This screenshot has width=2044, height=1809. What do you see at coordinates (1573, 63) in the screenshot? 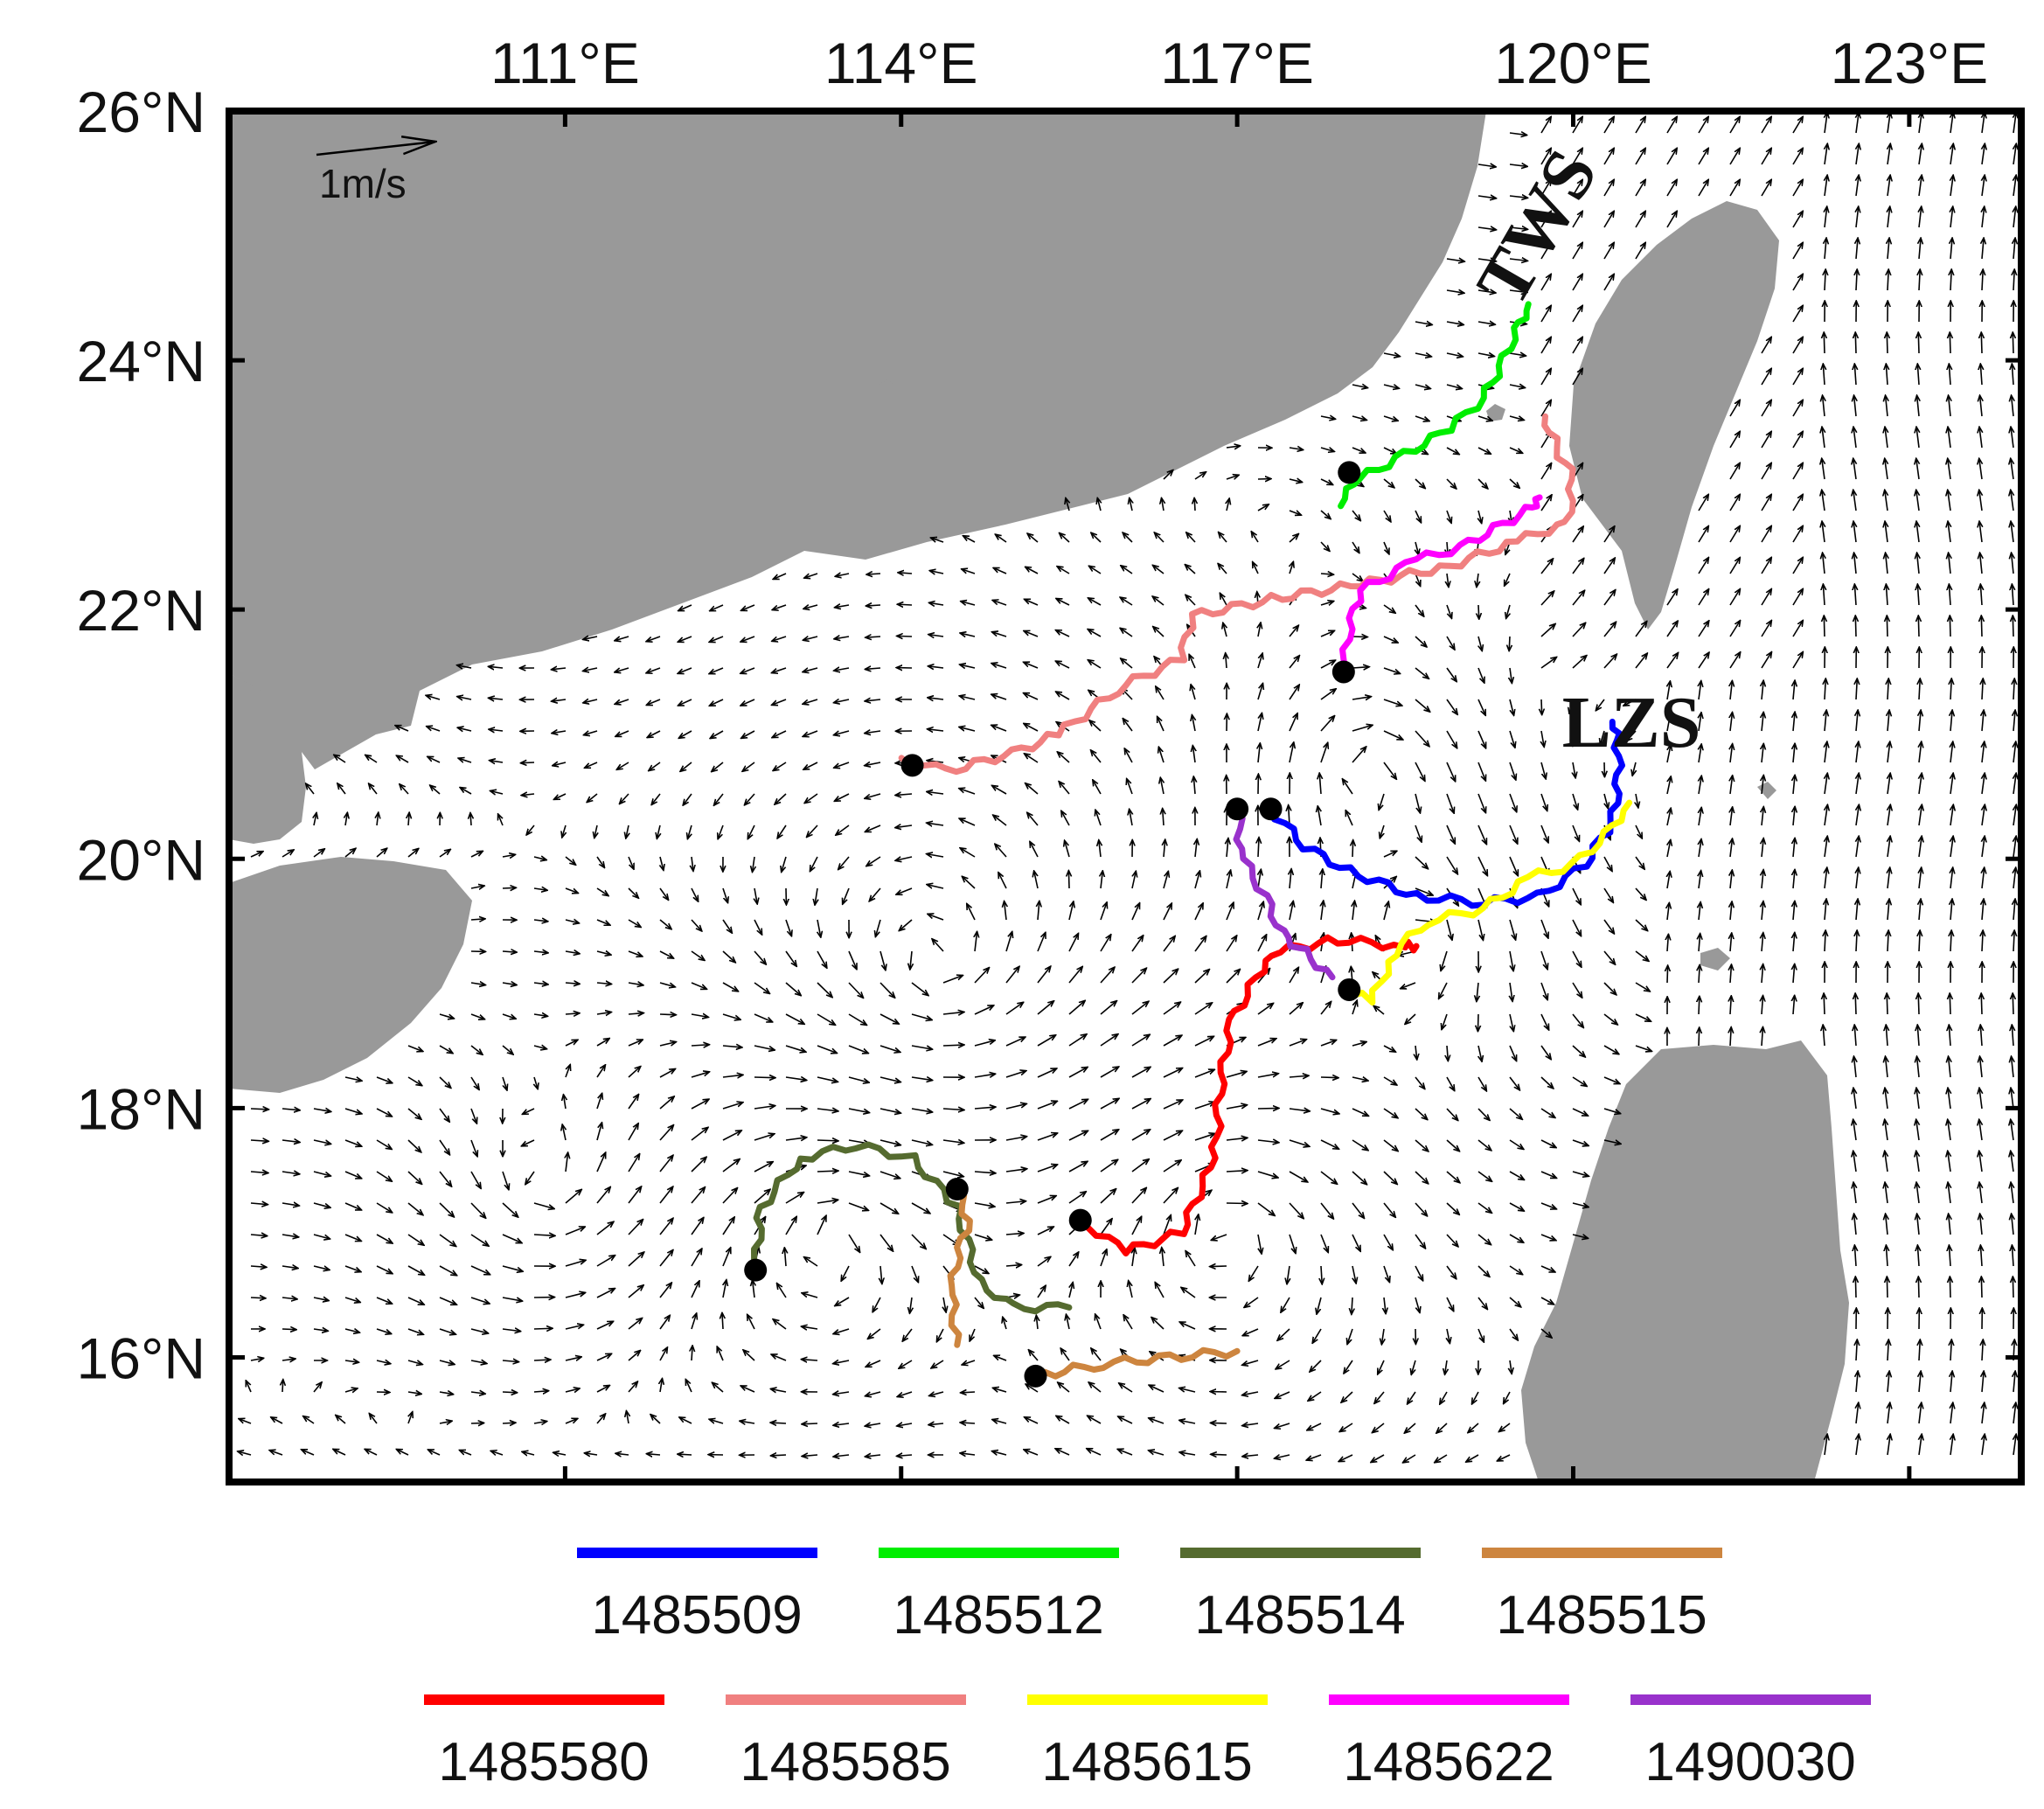
I see `x-tick-label: 120°E` at bounding box center [1573, 63].